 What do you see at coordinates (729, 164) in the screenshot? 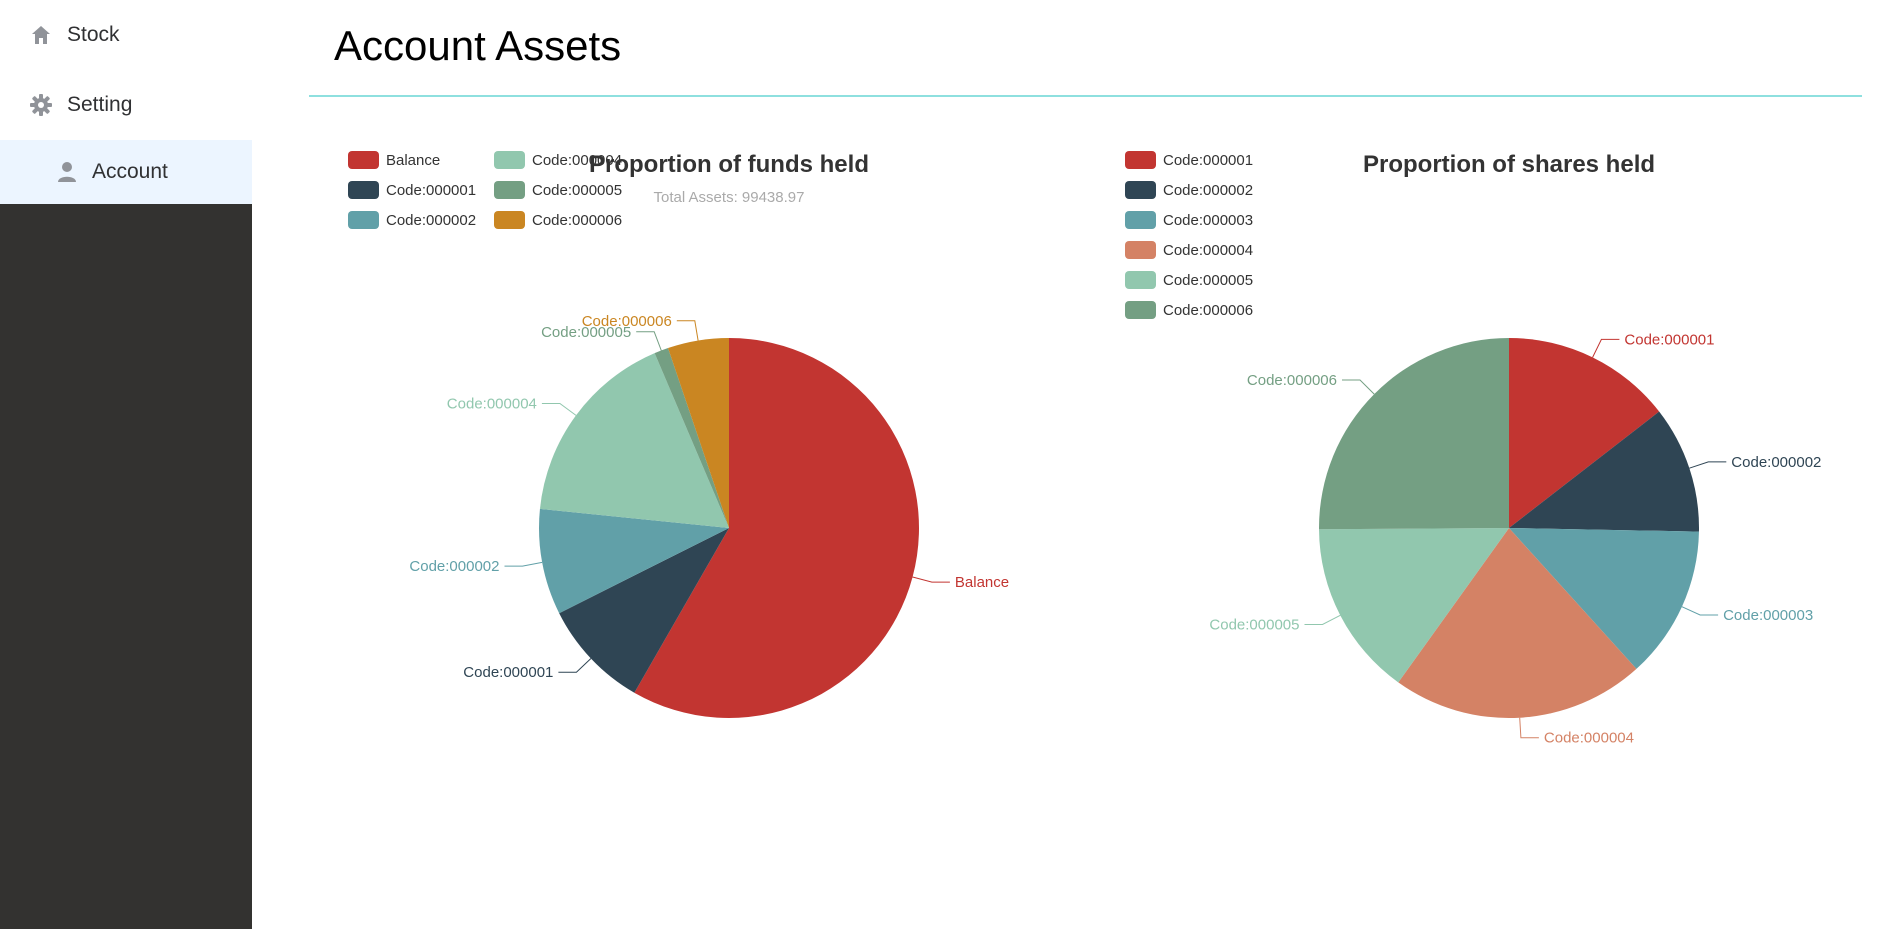
I see `chart-title: Proportion of funds held` at bounding box center [729, 164].